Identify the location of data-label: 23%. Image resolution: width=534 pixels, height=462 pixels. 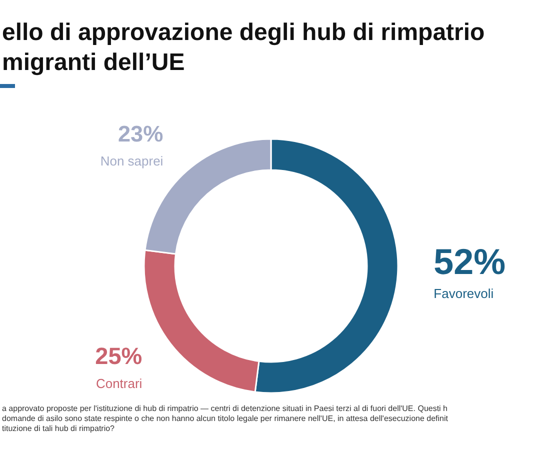
(141, 134).